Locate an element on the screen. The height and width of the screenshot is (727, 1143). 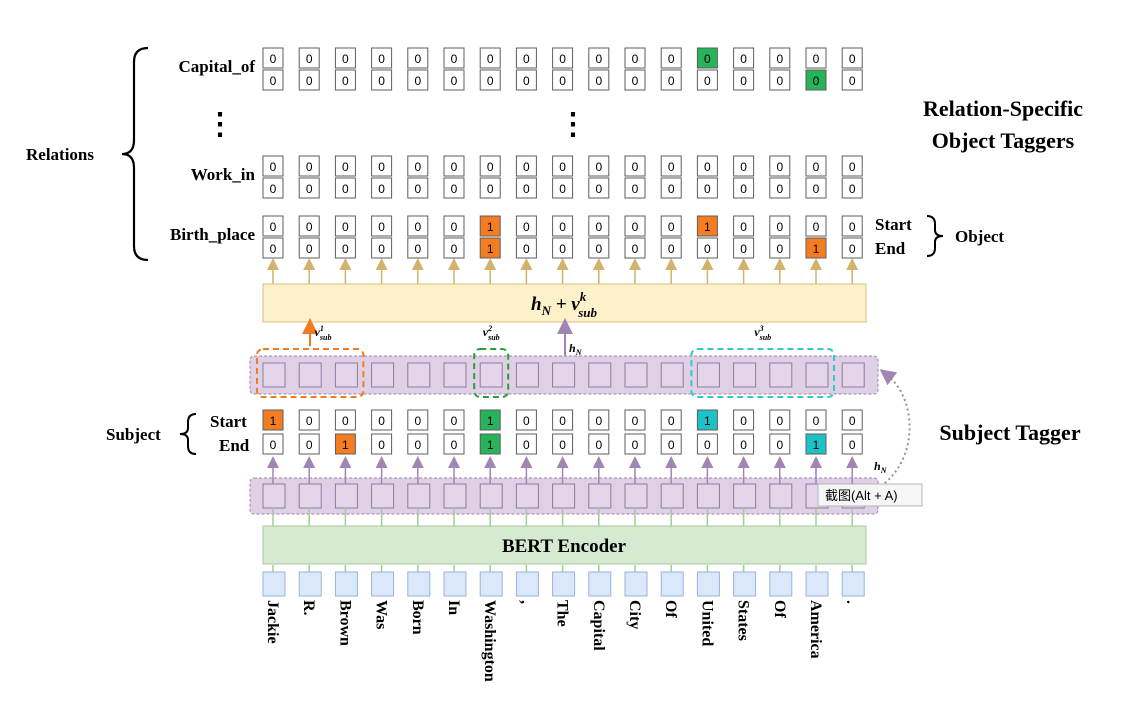
relation-ellipsis: ⋮ is located at coordinates (220, 124).